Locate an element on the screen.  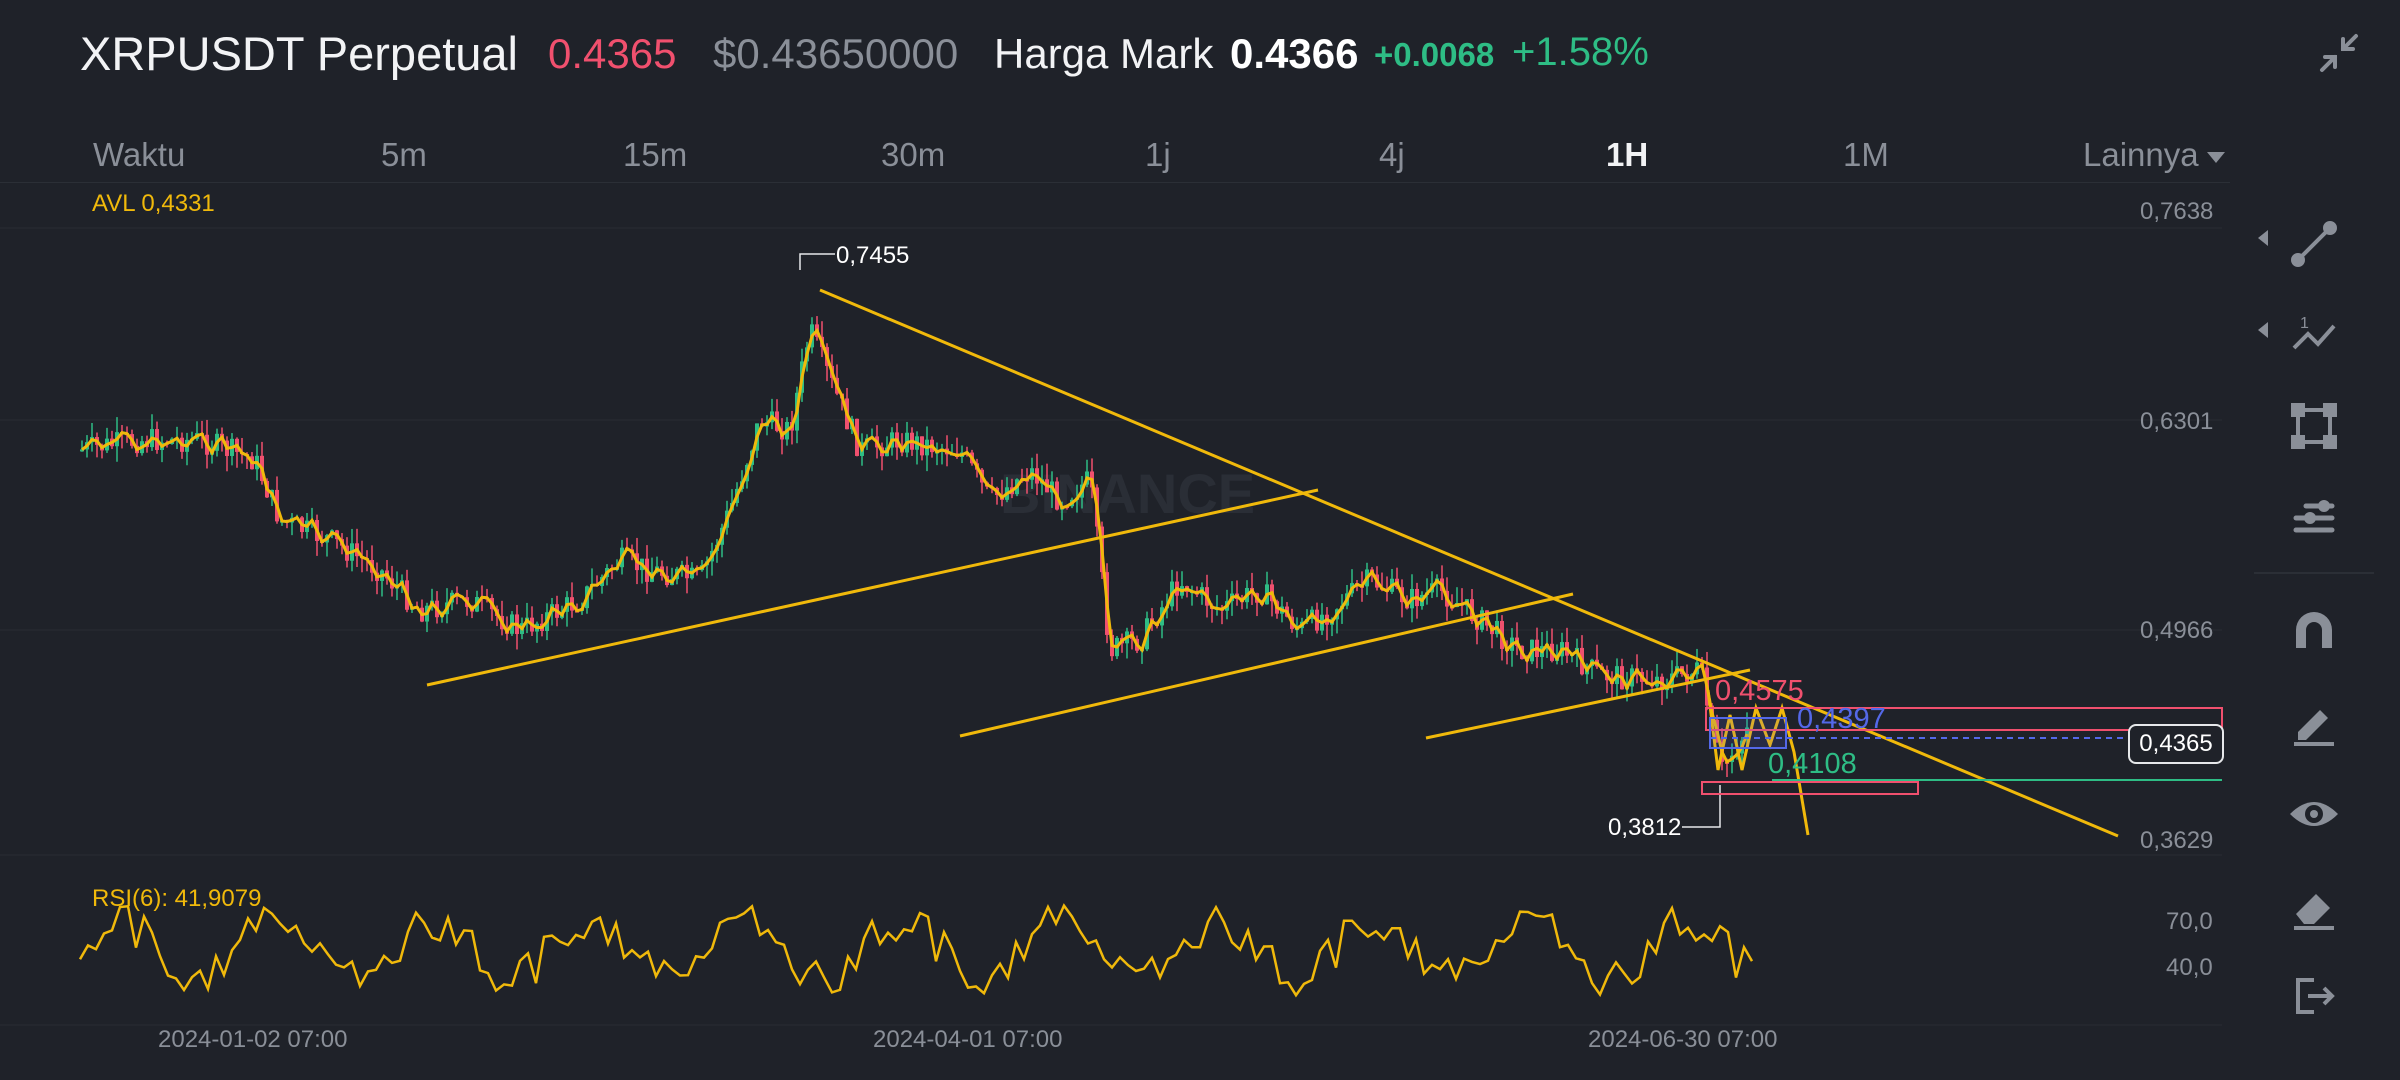
drawing-toolbar: 1 is located at coordinates (2314, 620).